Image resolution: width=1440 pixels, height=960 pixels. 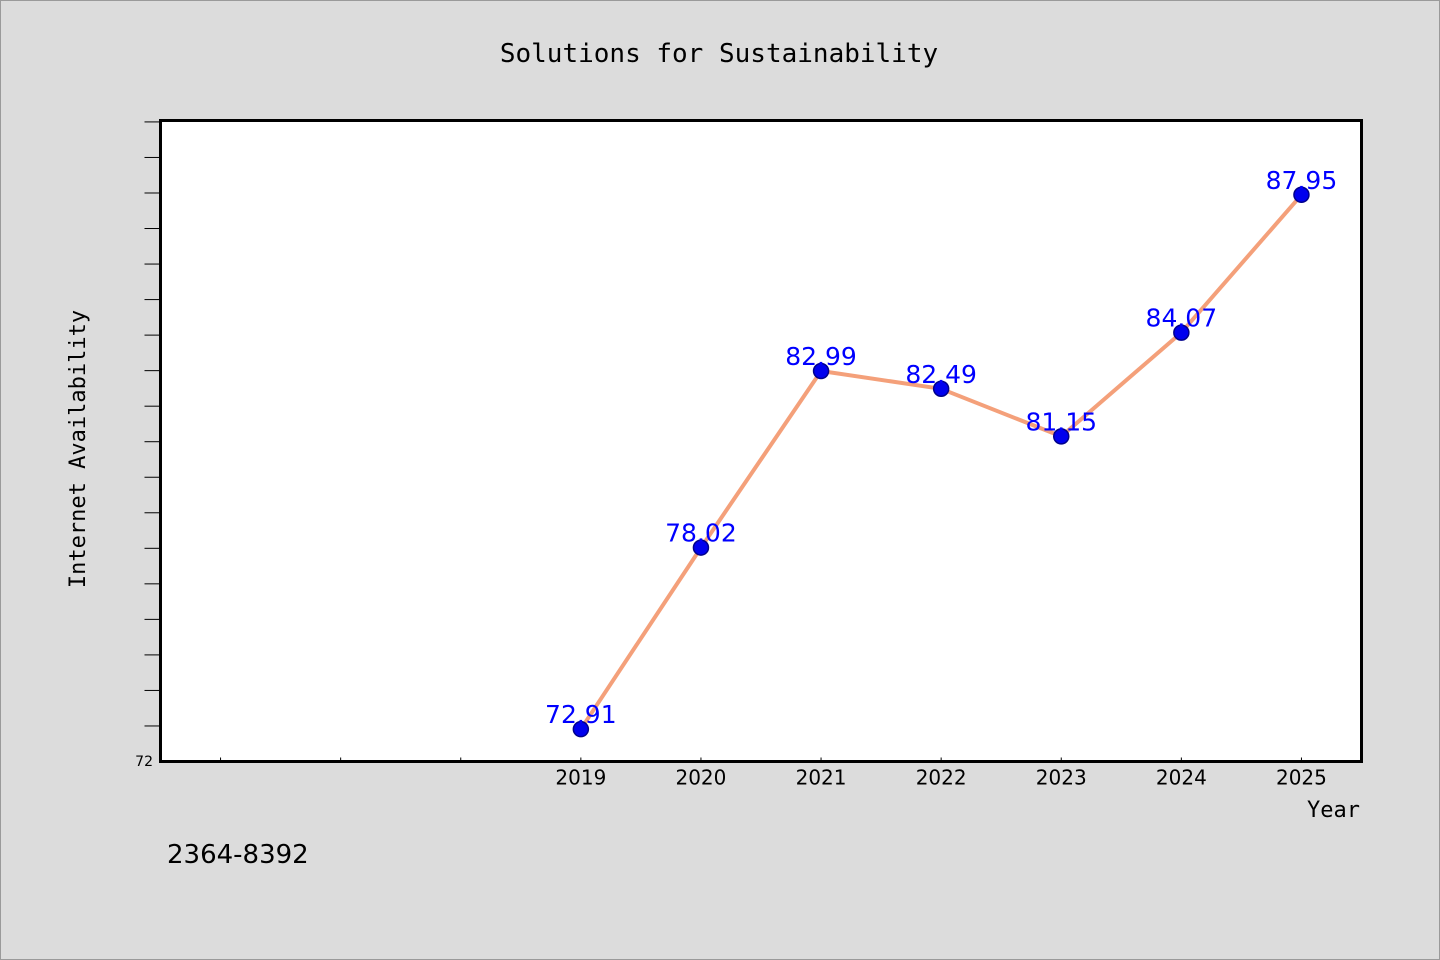 I want to click on x-axis-title: Year, so click(x=1333, y=810).